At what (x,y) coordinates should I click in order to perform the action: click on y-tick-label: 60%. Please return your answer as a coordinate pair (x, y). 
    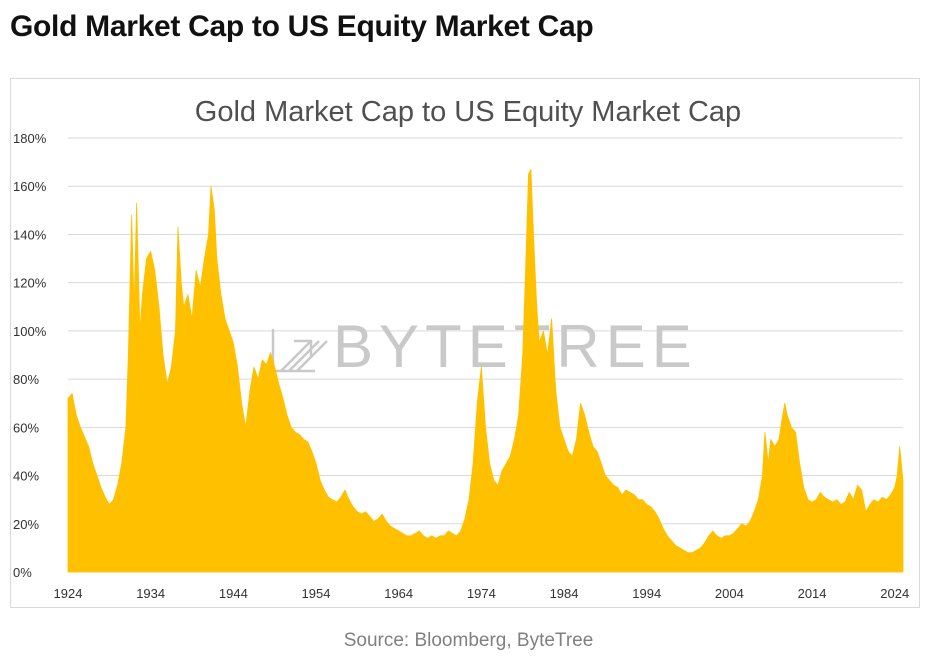
    Looking at the image, I should click on (26, 427).